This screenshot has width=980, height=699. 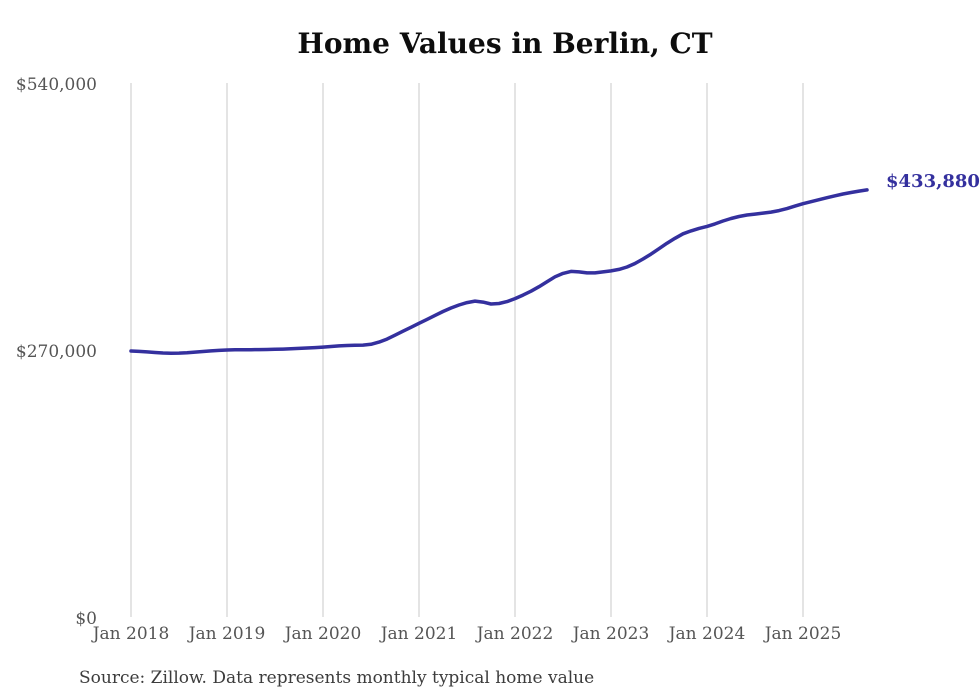 I want to click on x-tick-label: Jan 2018, so click(x=131, y=634).